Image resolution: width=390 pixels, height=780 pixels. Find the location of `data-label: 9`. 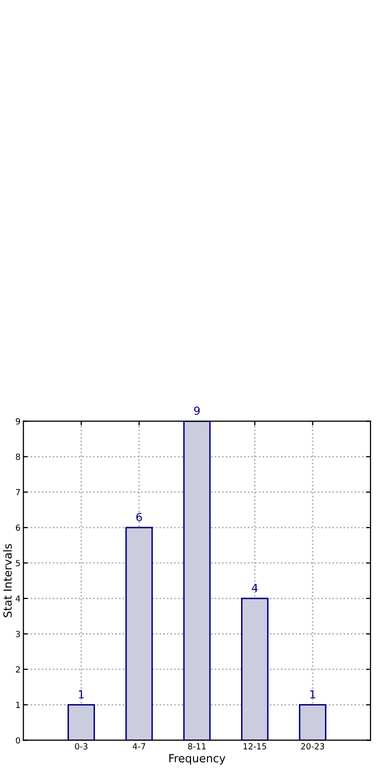

data-label: 9 is located at coordinates (197, 410).